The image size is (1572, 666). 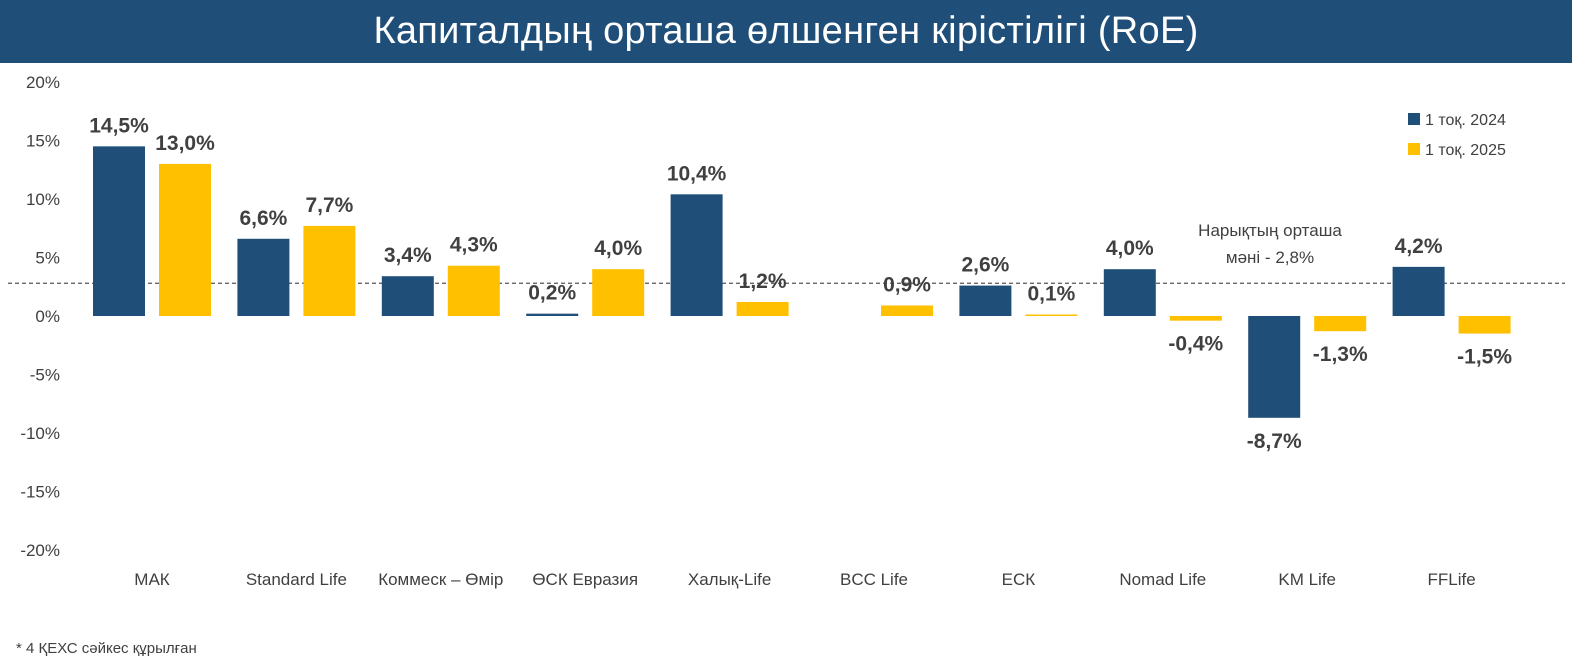 What do you see at coordinates (440, 579) in the screenshot?
I see `category-label: Коммеск – Өмір` at bounding box center [440, 579].